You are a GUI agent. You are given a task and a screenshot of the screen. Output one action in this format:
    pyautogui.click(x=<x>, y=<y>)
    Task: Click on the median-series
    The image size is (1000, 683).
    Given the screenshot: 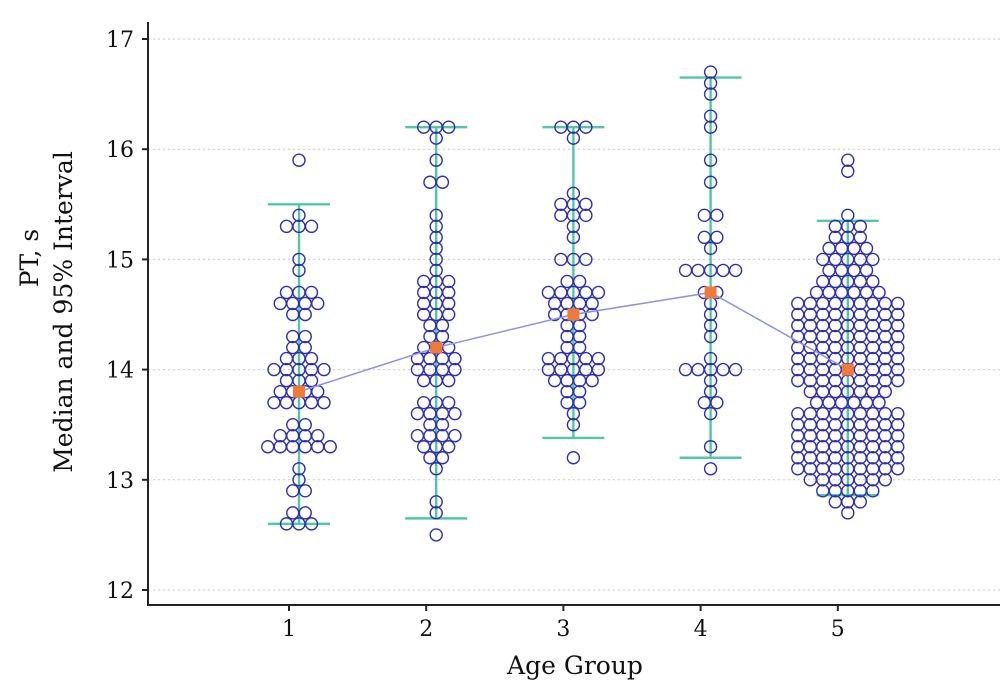 What is the action you would take?
    pyautogui.click(x=573, y=342)
    